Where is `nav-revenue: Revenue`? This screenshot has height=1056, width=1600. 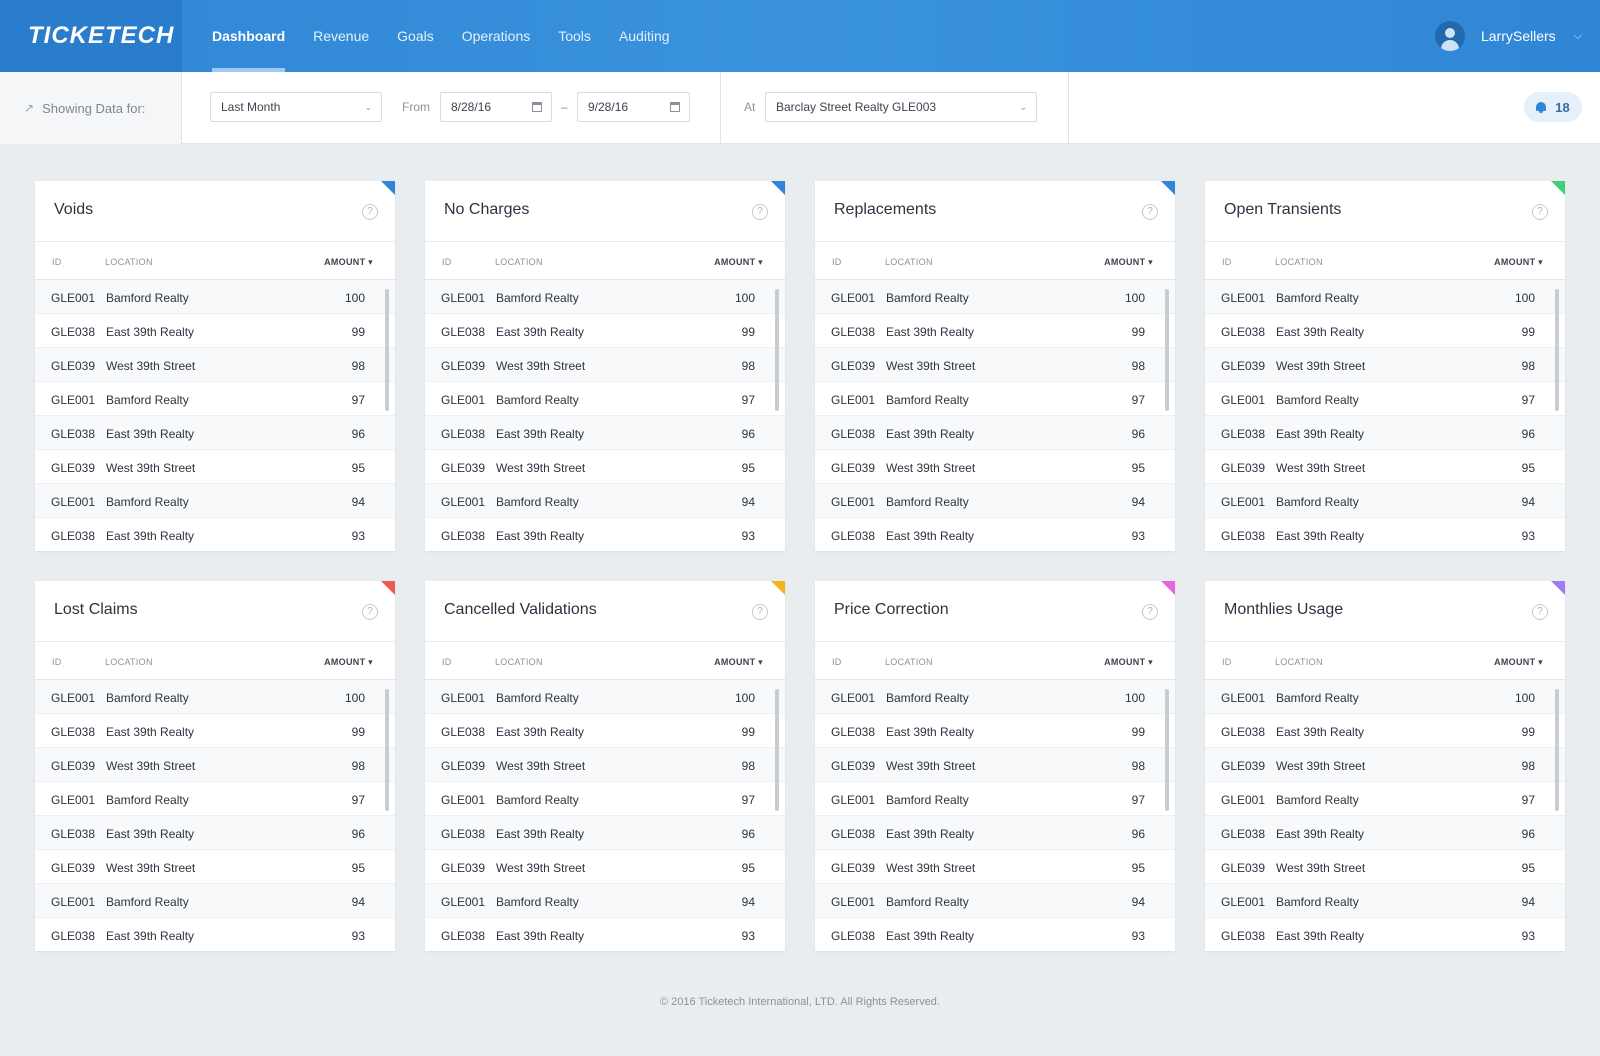
nav-revenue: Revenue is located at coordinates (341, 36).